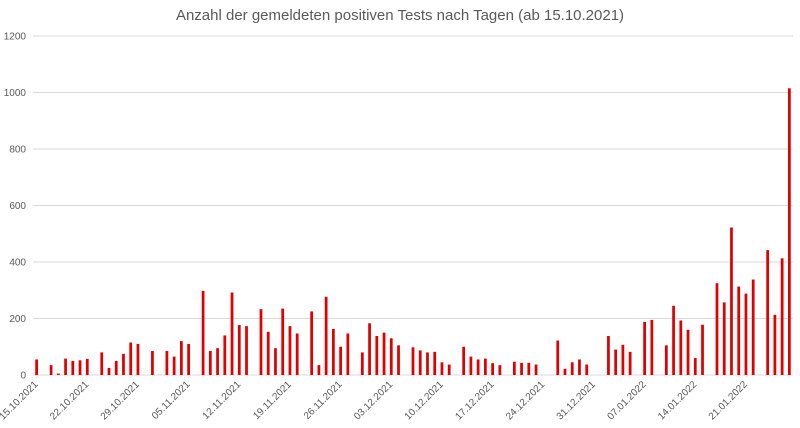 The image size is (800, 428). Describe the element at coordinates (424, 400) in the screenshot. I see `x-tick-label: 10.12.2021` at that location.